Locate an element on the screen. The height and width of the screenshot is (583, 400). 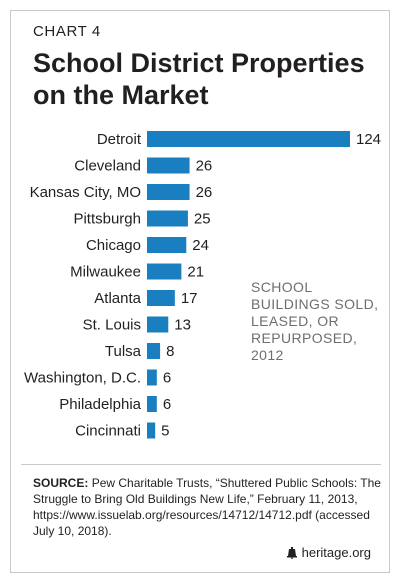
annotation-line: 2012 is located at coordinates (267, 355).